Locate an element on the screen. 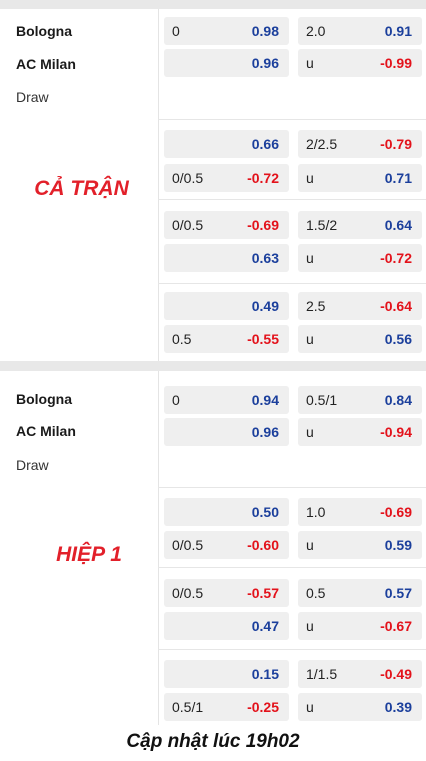 This screenshot has width=426, height=761. handicap-line: 0.5 is located at coordinates (182, 339).